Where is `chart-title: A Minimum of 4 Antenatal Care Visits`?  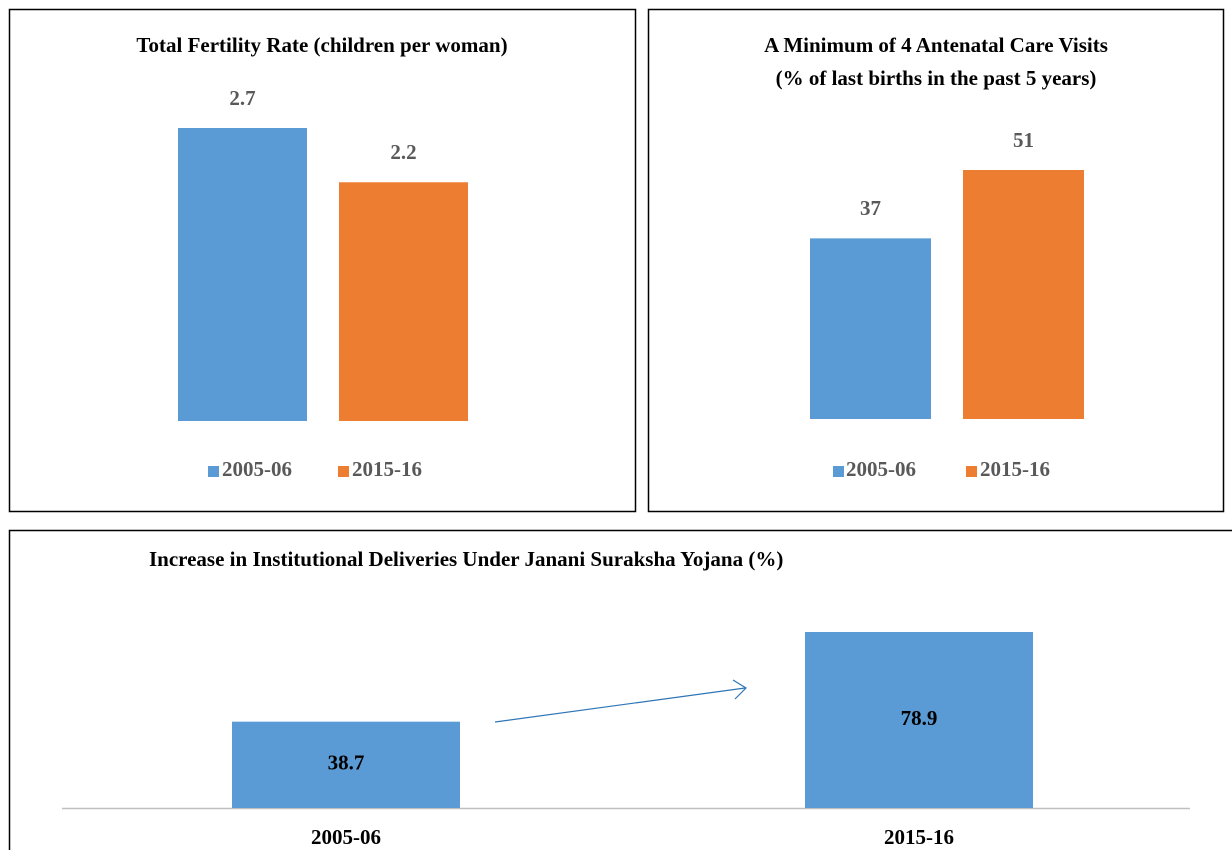 chart-title: A Minimum of 4 Antenatal Care Visits is located at coordinates (936, 45).